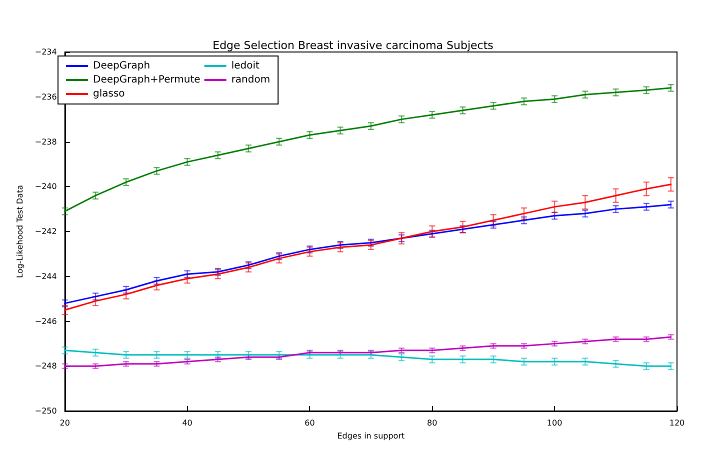  What do you see at coordinates (146, 80) in the screenshot?
I see `legend-label: DeepGraph+Permute` at bounding box center [146, 80].